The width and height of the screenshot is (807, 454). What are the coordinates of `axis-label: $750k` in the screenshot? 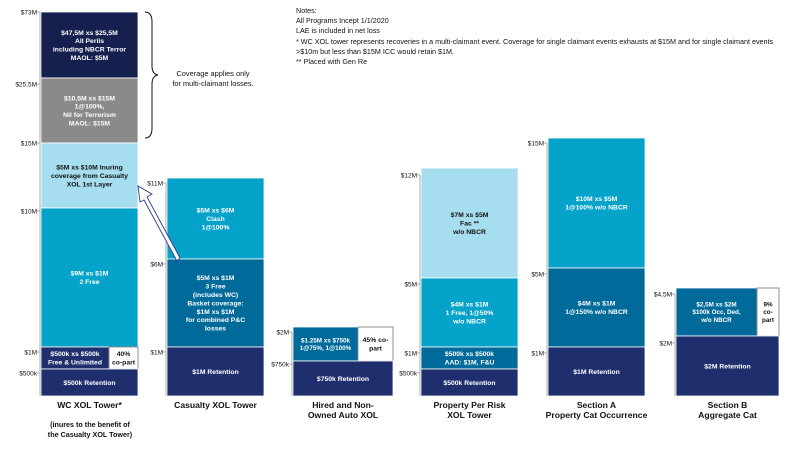 It's located at (280, 365).